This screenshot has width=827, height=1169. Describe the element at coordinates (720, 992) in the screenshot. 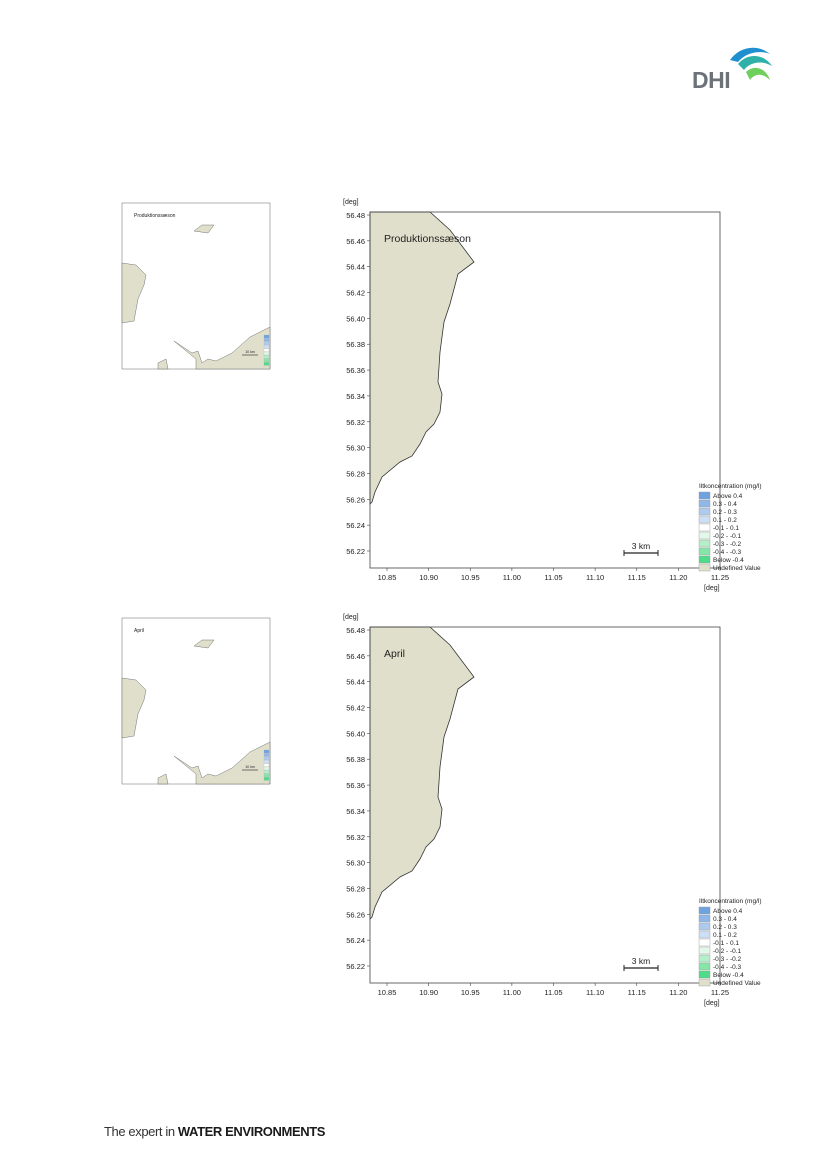

I see `x-tick-label: 11.25` at that location.